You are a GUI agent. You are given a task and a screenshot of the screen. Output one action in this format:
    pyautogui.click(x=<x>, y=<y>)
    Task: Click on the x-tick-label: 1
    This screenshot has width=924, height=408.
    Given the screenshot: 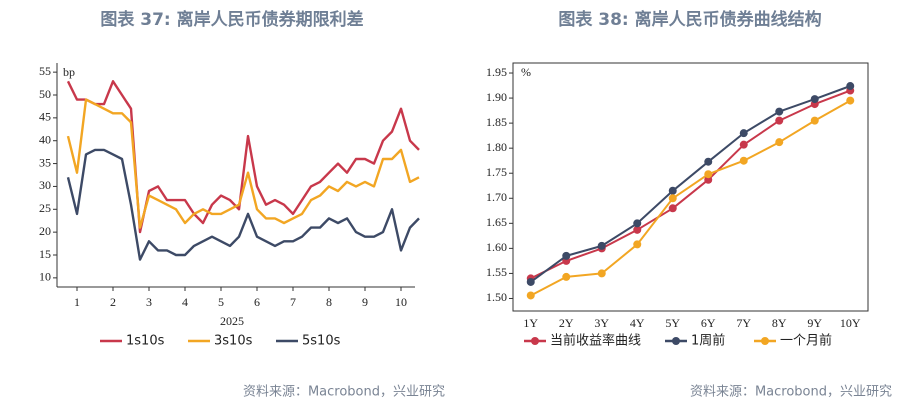 What is the action you would take?
    pyautogui.click(x=77, y=302)
    